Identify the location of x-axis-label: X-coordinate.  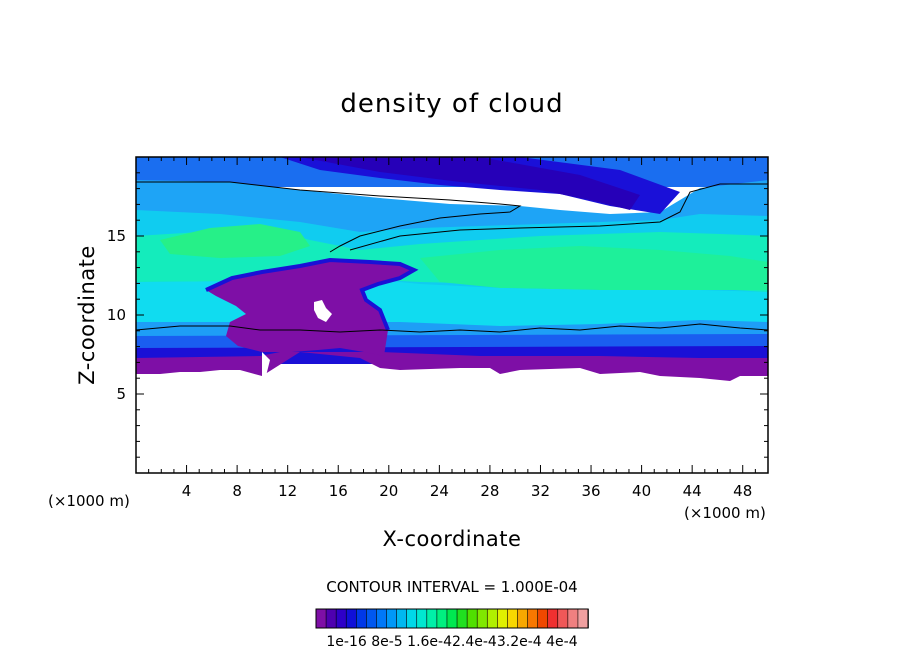
(452, 539).